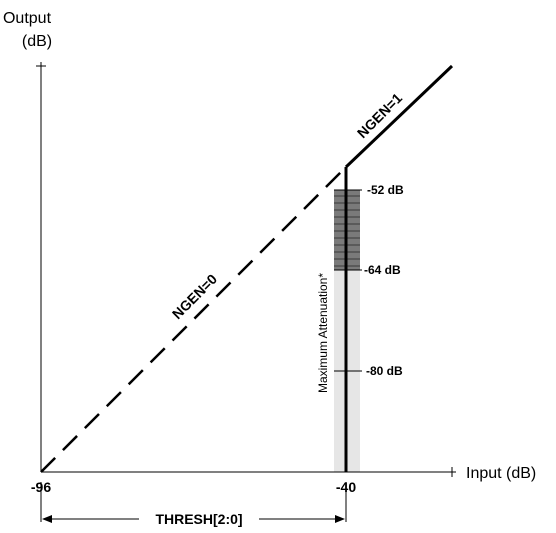 This screenshot has width=556, height=533. Describe the element at coordinates (323, 333) in the screenshot. I see `attenuation-label: Maximum Attenuation*` at that location.